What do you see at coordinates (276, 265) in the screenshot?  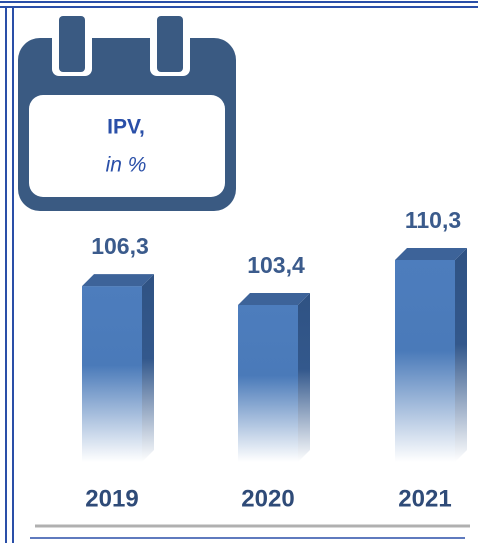 I see `value-label: 103,4` at bounding box center [276, 265].